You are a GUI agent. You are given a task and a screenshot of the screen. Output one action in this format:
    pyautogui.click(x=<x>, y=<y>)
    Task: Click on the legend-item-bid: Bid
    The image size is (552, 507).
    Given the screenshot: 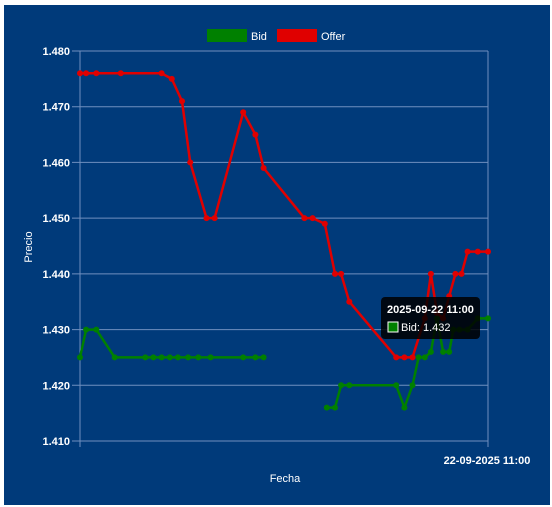 What is the action you would take?
    pyautogui.click(x=237, y=36)
    